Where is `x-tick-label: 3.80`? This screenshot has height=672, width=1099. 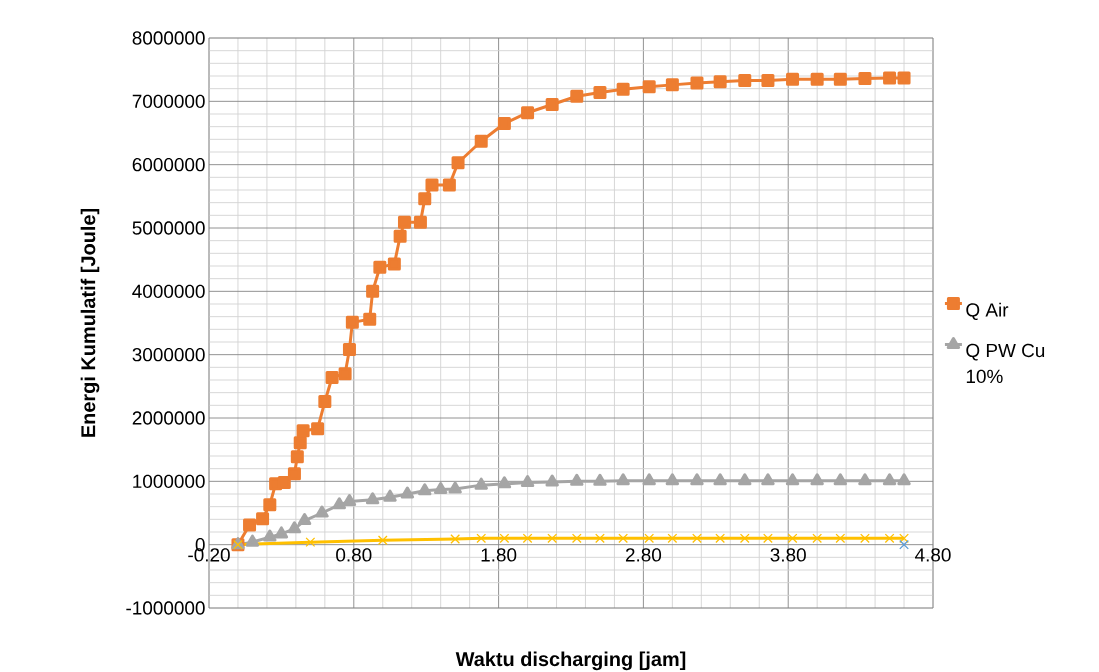
x-tick-label: 3.80 is located at coordinates (788, 555).